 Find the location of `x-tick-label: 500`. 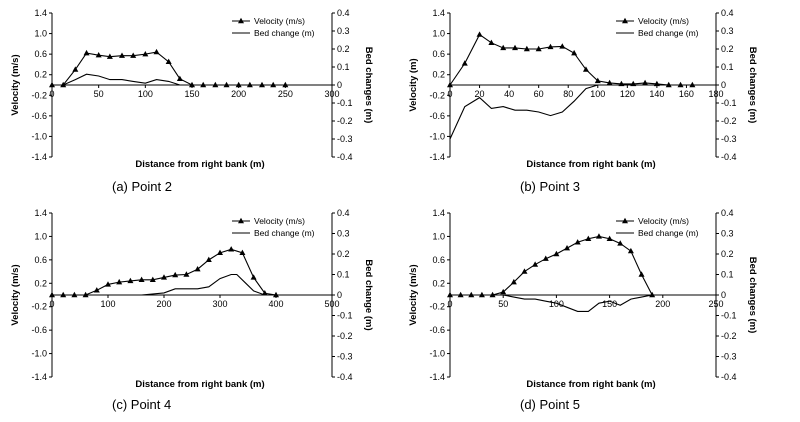

x-tick-label: 500 is located at coordinates (331, 304).